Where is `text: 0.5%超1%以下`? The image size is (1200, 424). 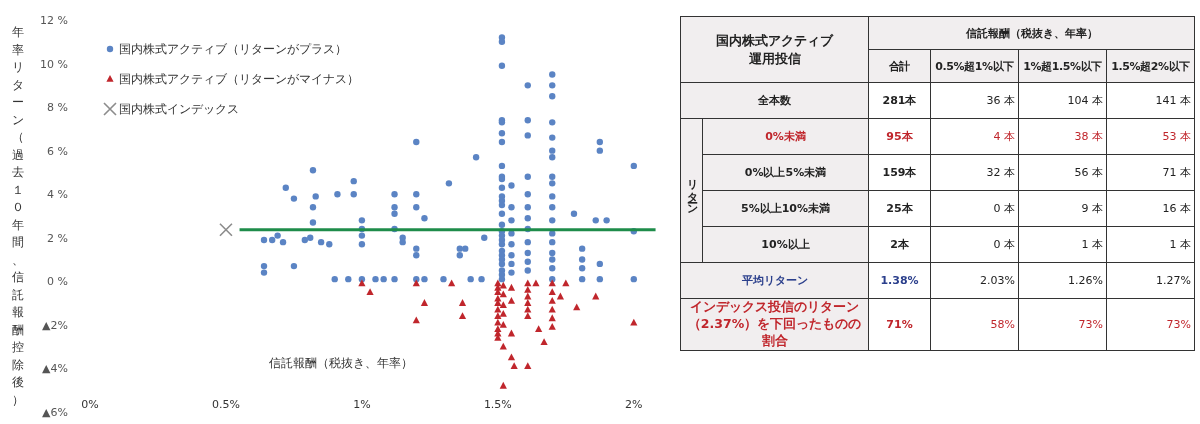 text: 0.5%超1%以下 is located at coordinates (974, 66).